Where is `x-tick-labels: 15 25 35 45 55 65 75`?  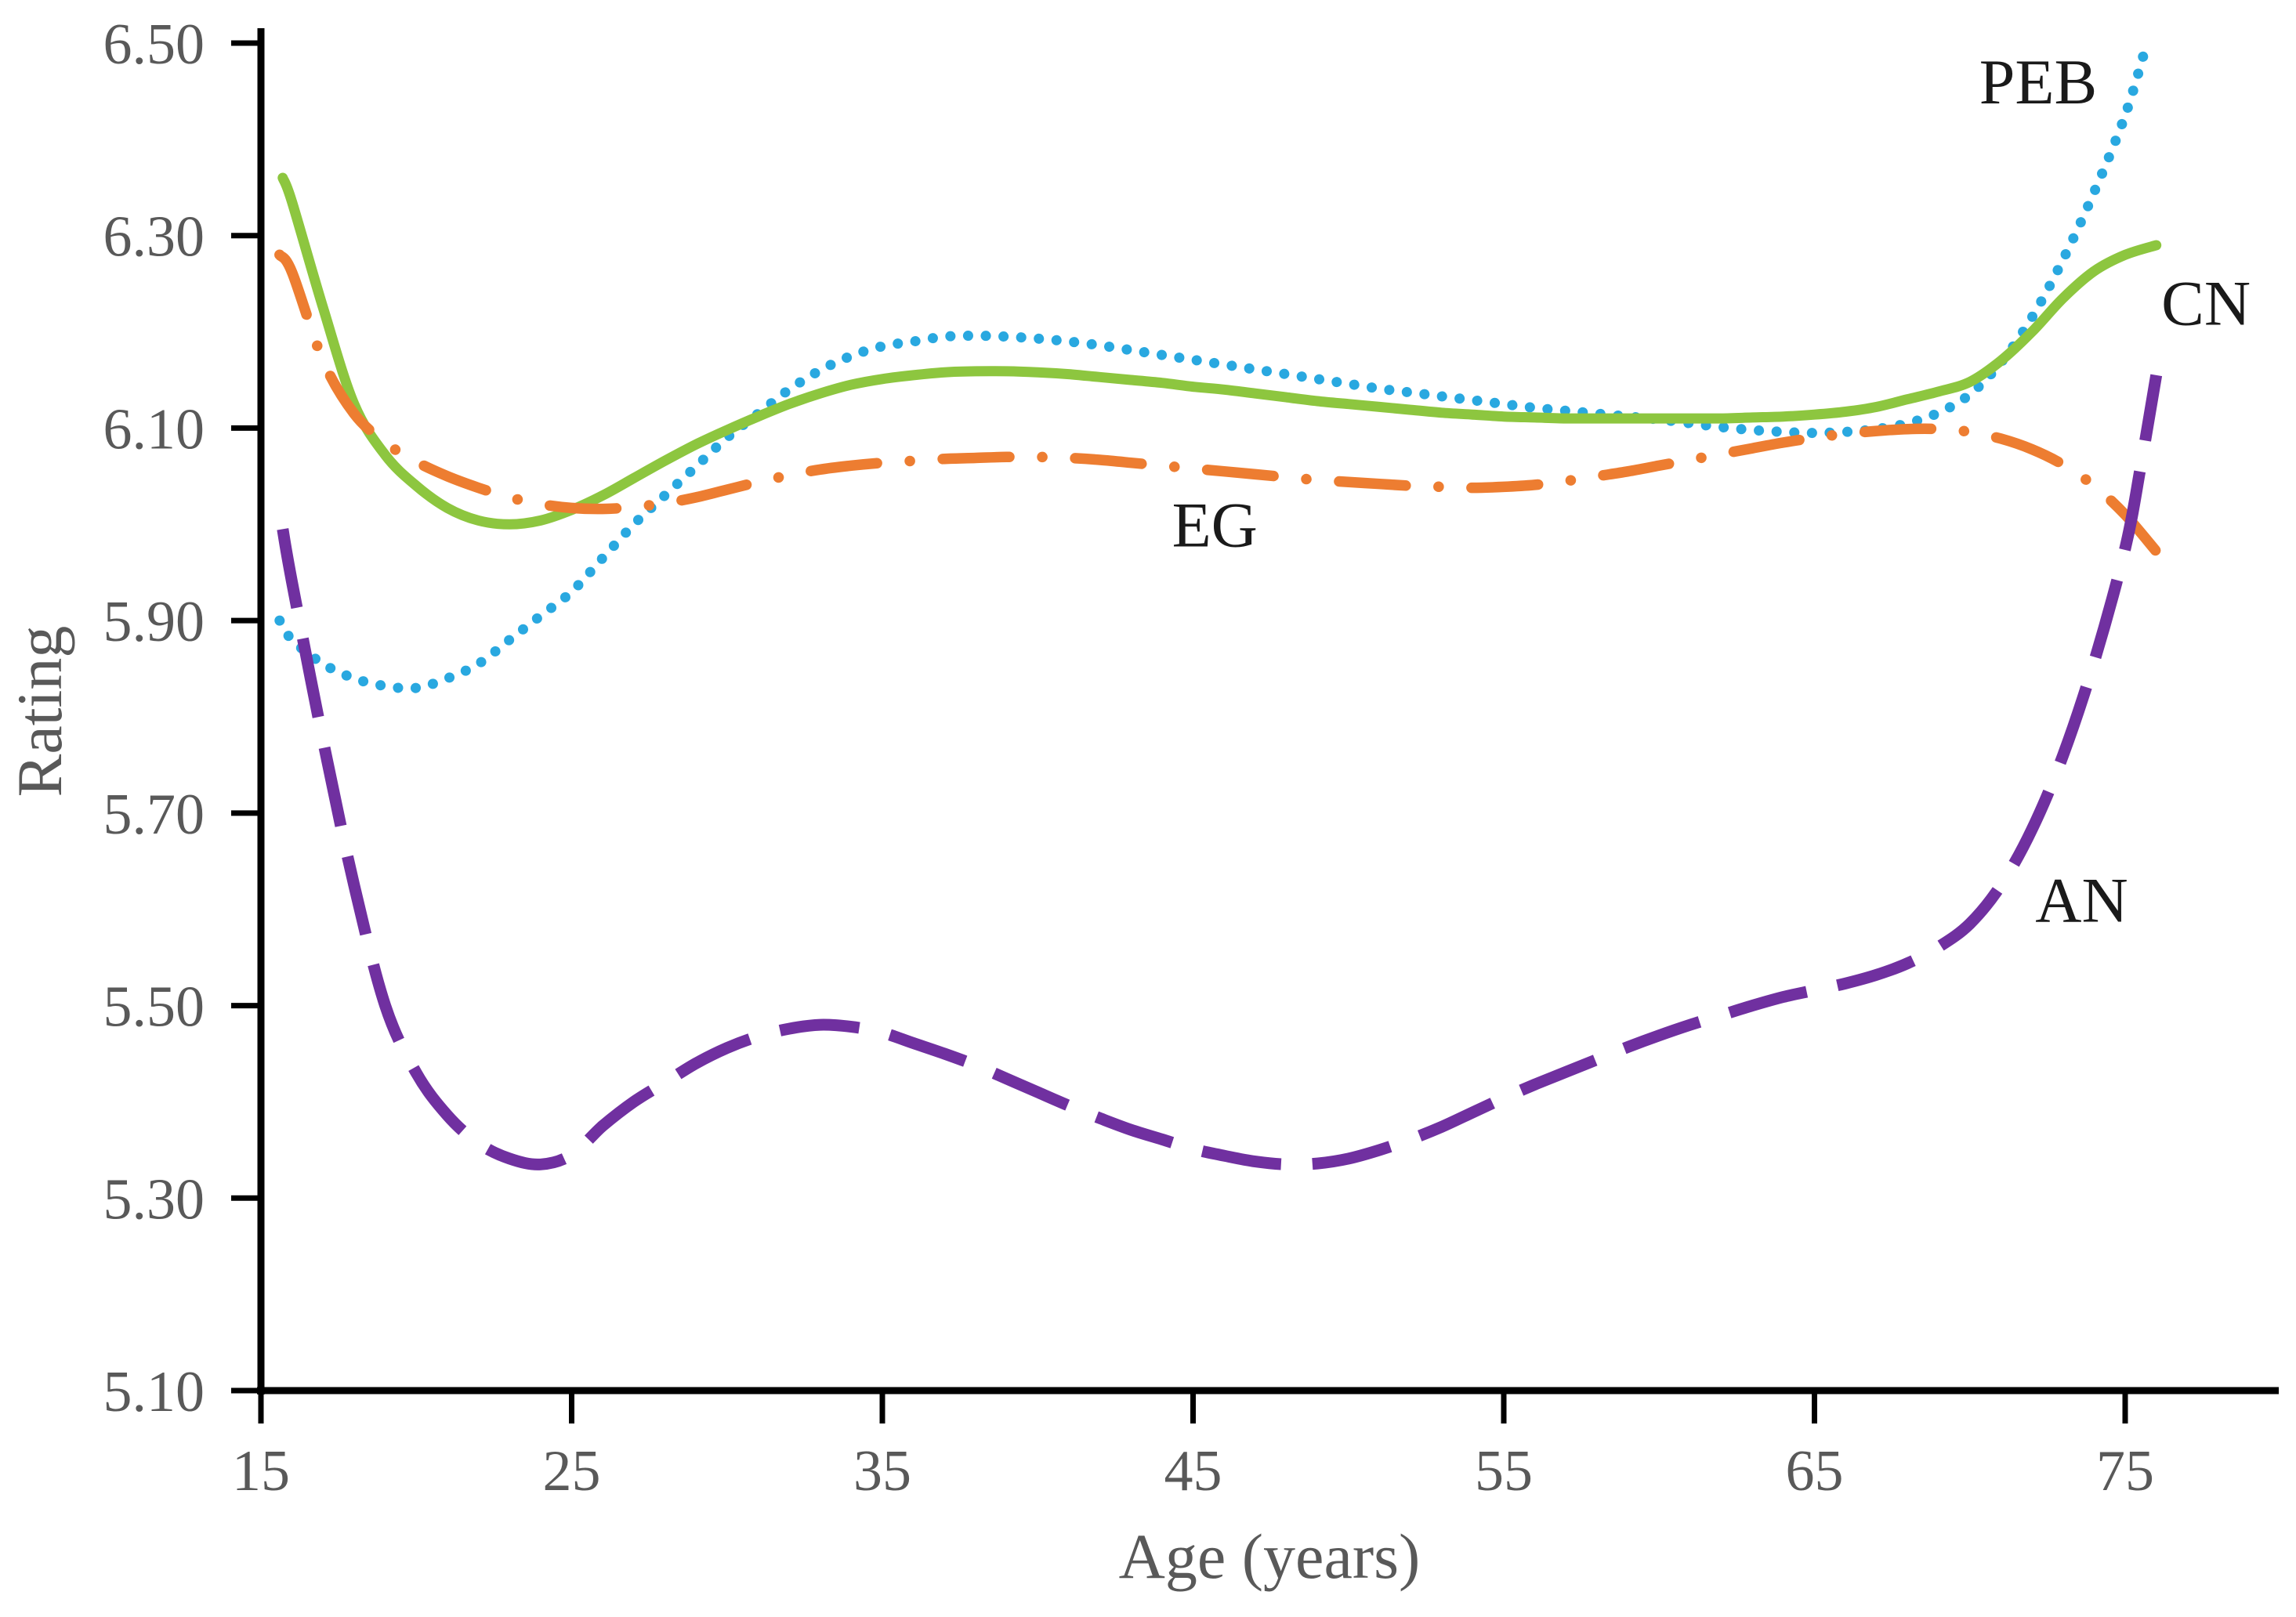
x-tick-labels: 15 25 35 45 55 65 75 is located at coordinates (1193, 1471).